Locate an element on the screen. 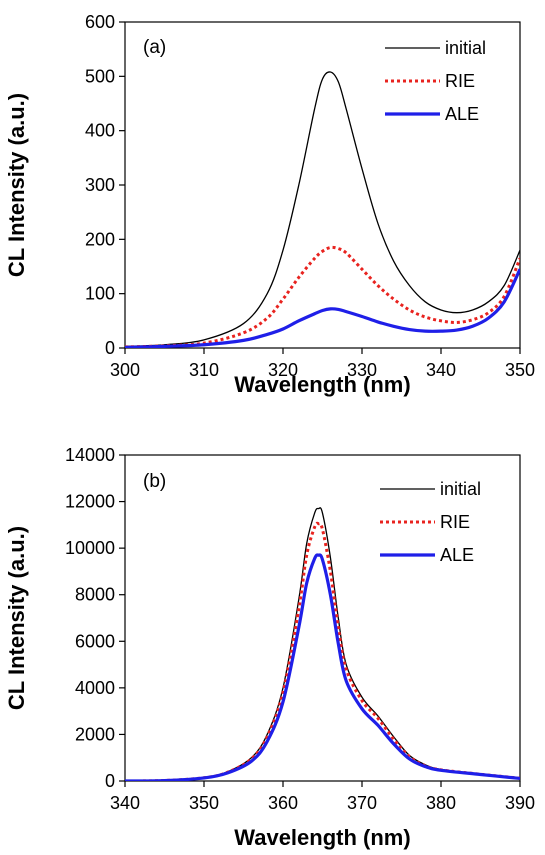 The image size is (545, 855). panel-label: (a) is located at coordinates (154, 47).